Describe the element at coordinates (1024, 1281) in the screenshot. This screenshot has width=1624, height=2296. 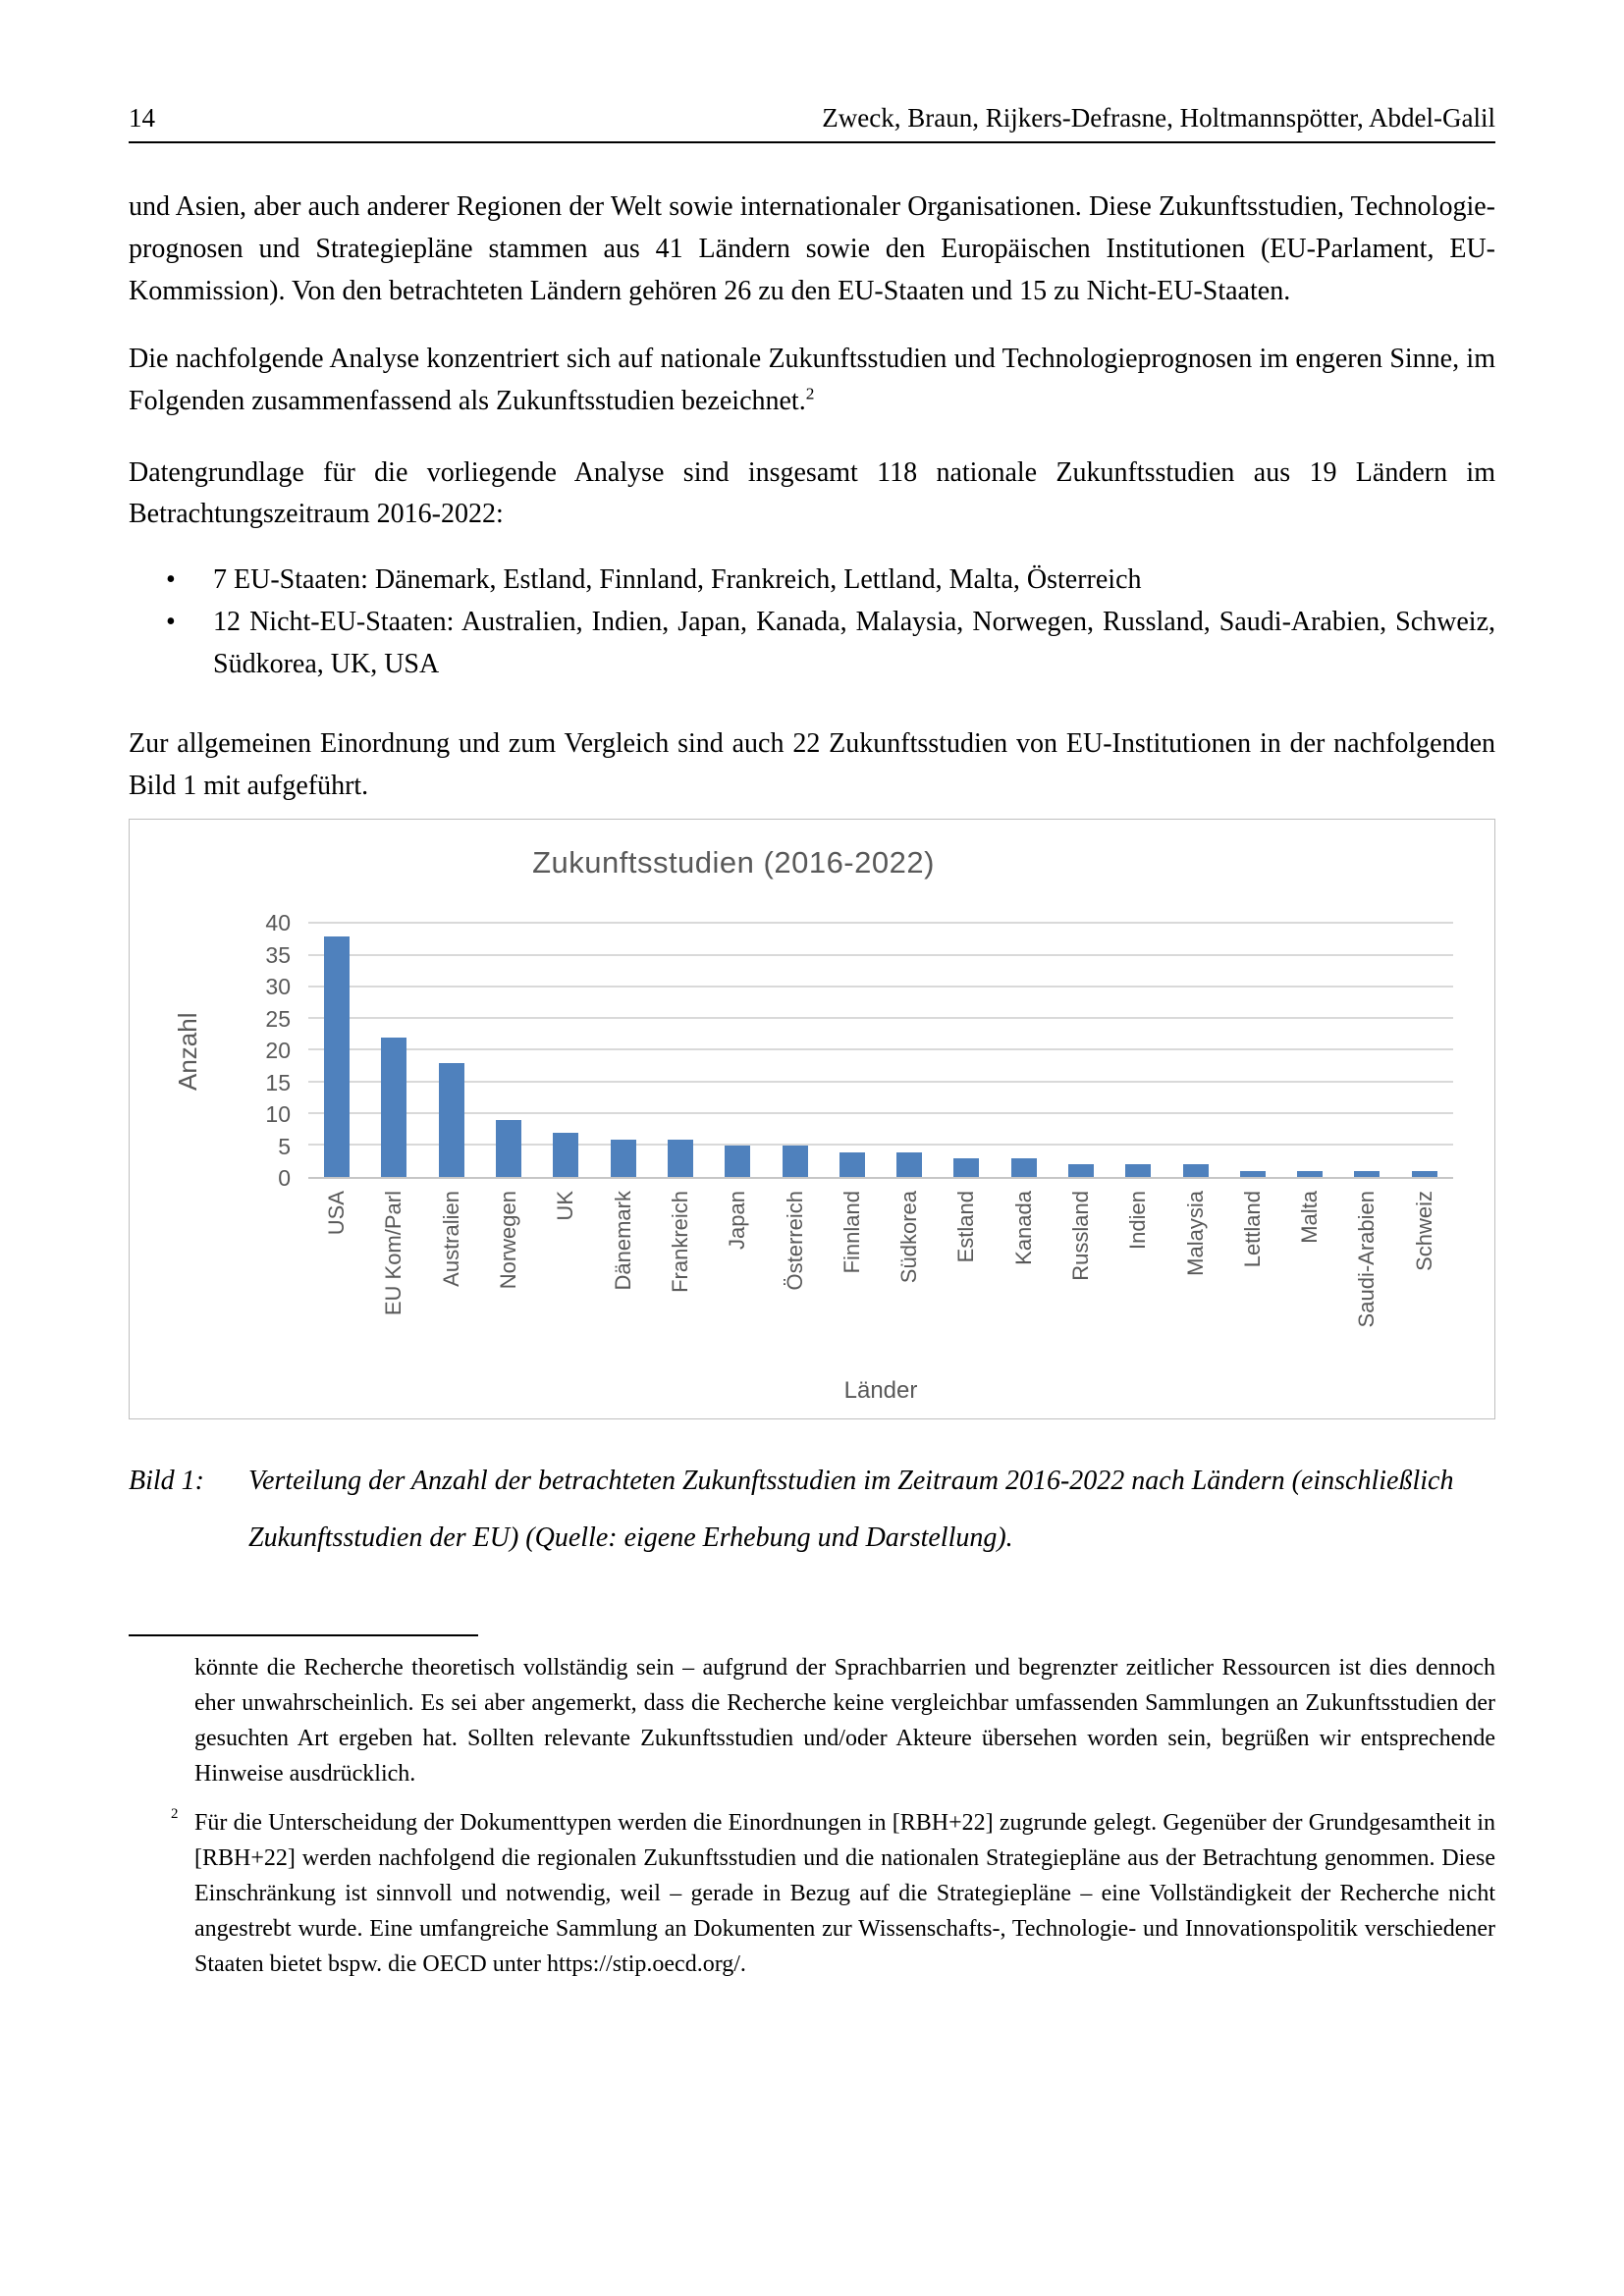
I see `x-slot: Kanada` at that location.